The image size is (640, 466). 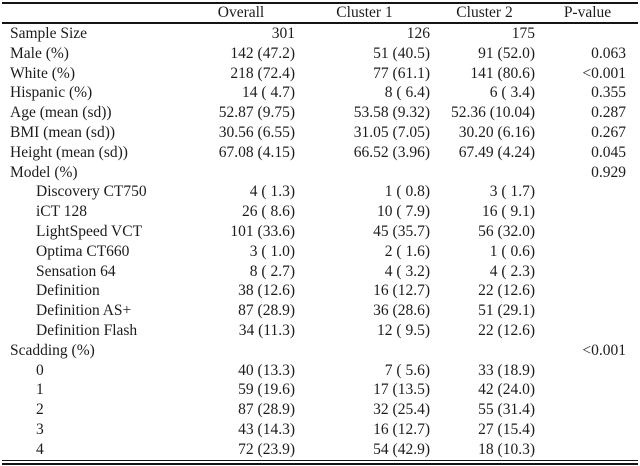 What do you see at coordinates (403, 330) in the screenshot?
I see `cell-cluster1: 12 ( 9.5)` at bounding box center [403, 330].